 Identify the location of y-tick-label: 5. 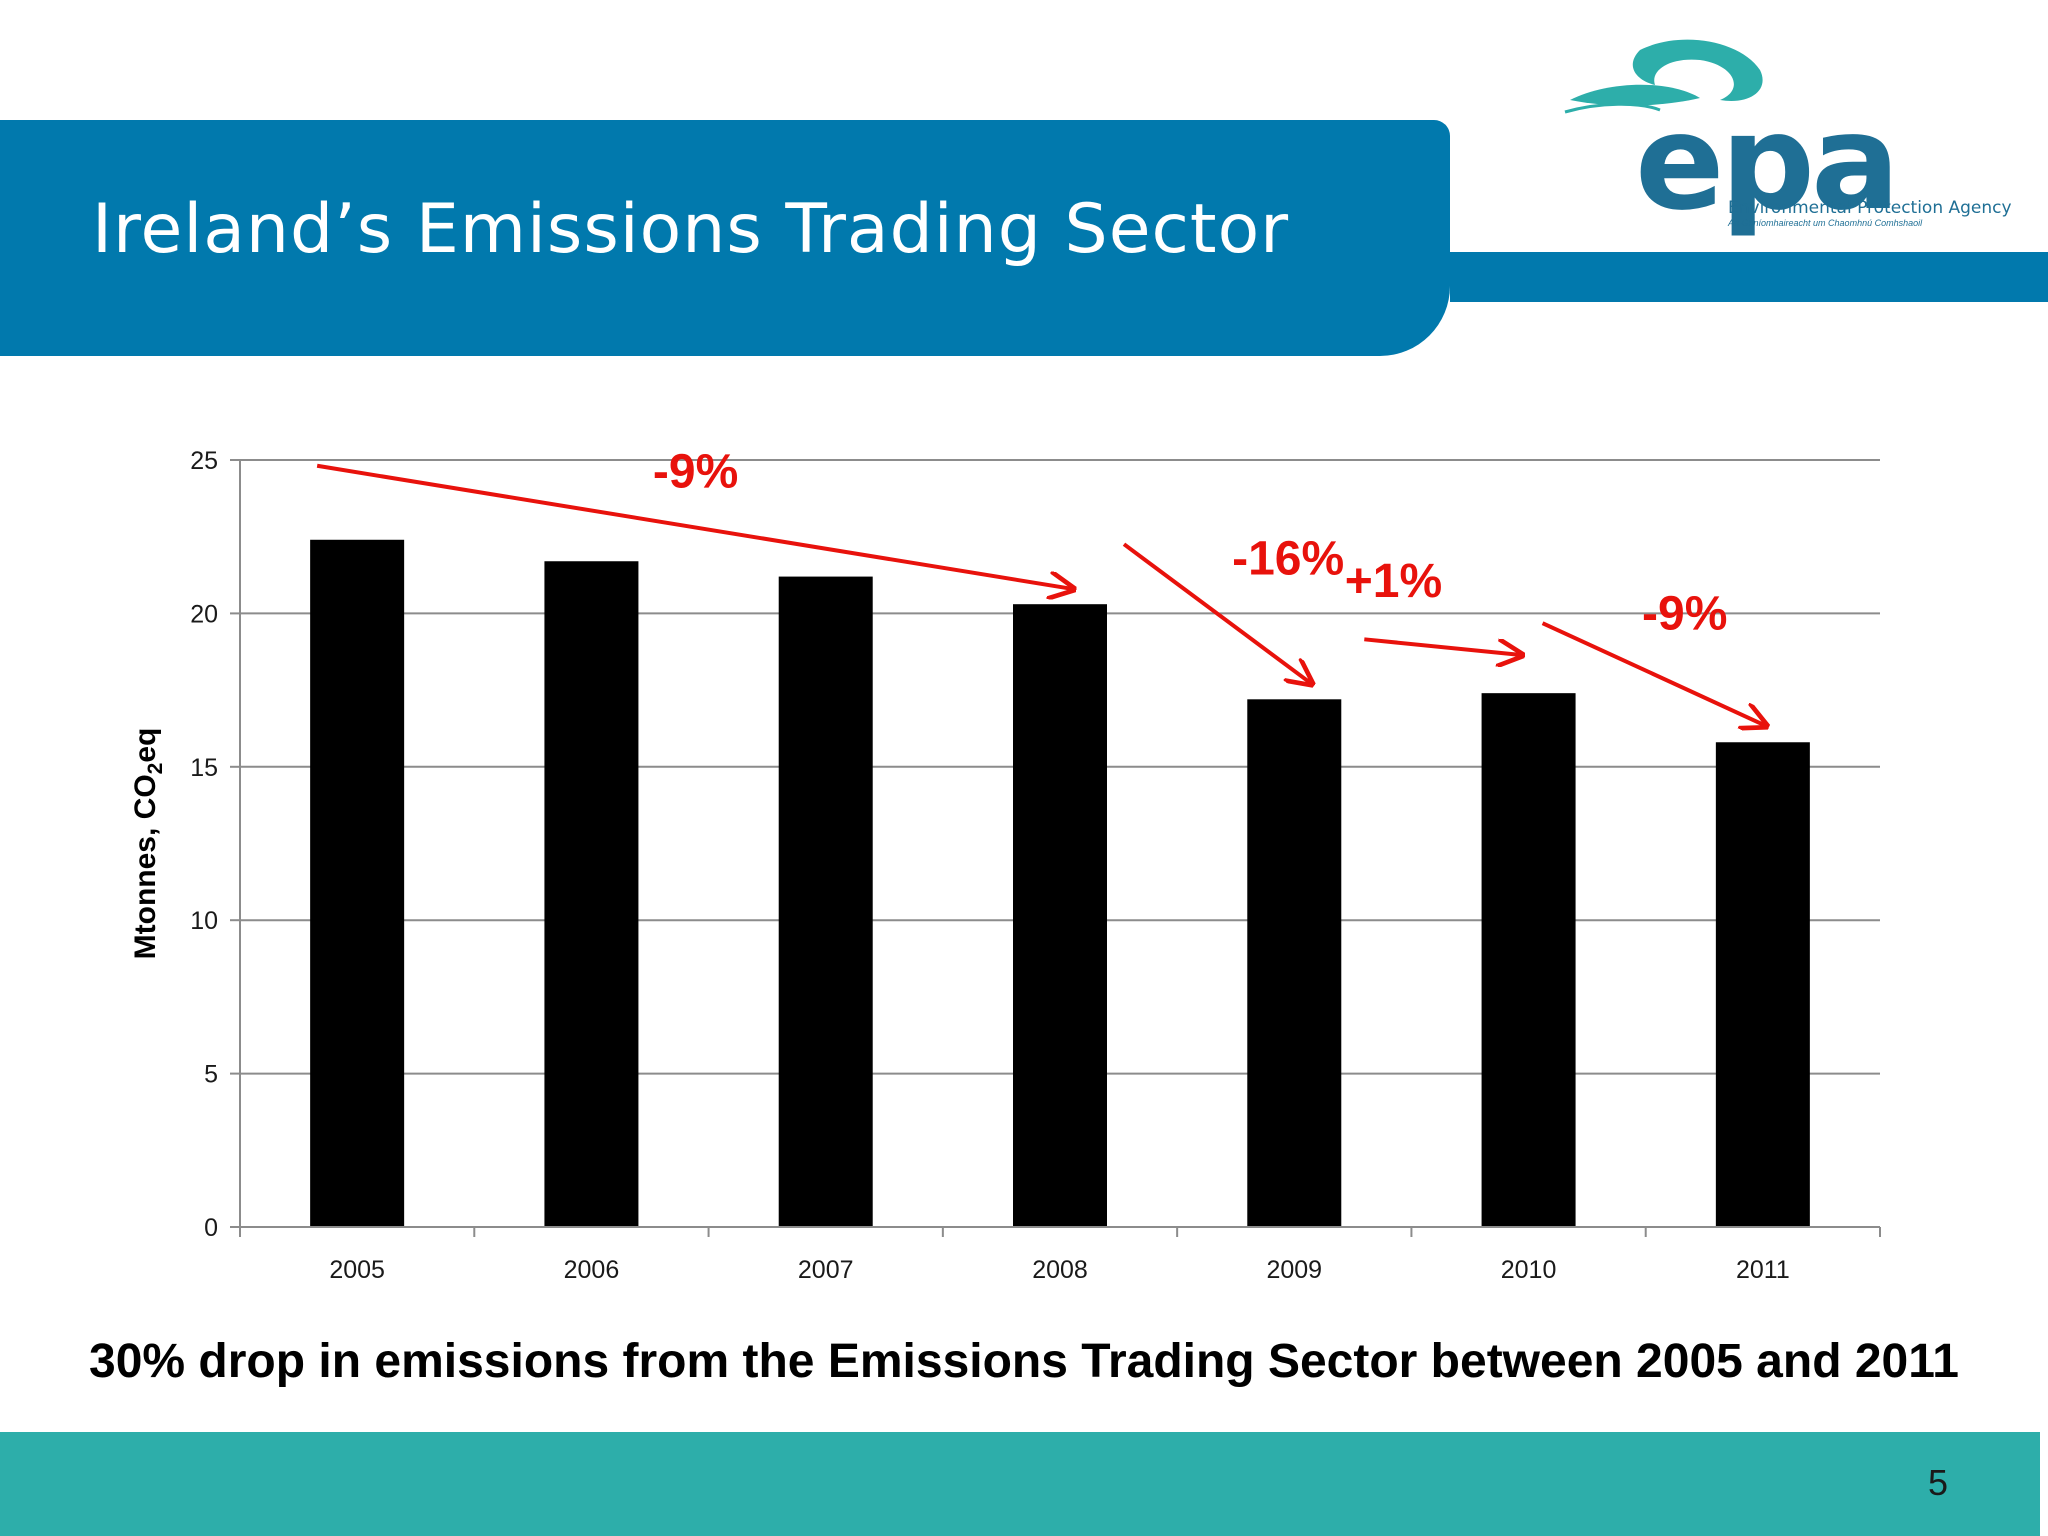
(211, 1075).